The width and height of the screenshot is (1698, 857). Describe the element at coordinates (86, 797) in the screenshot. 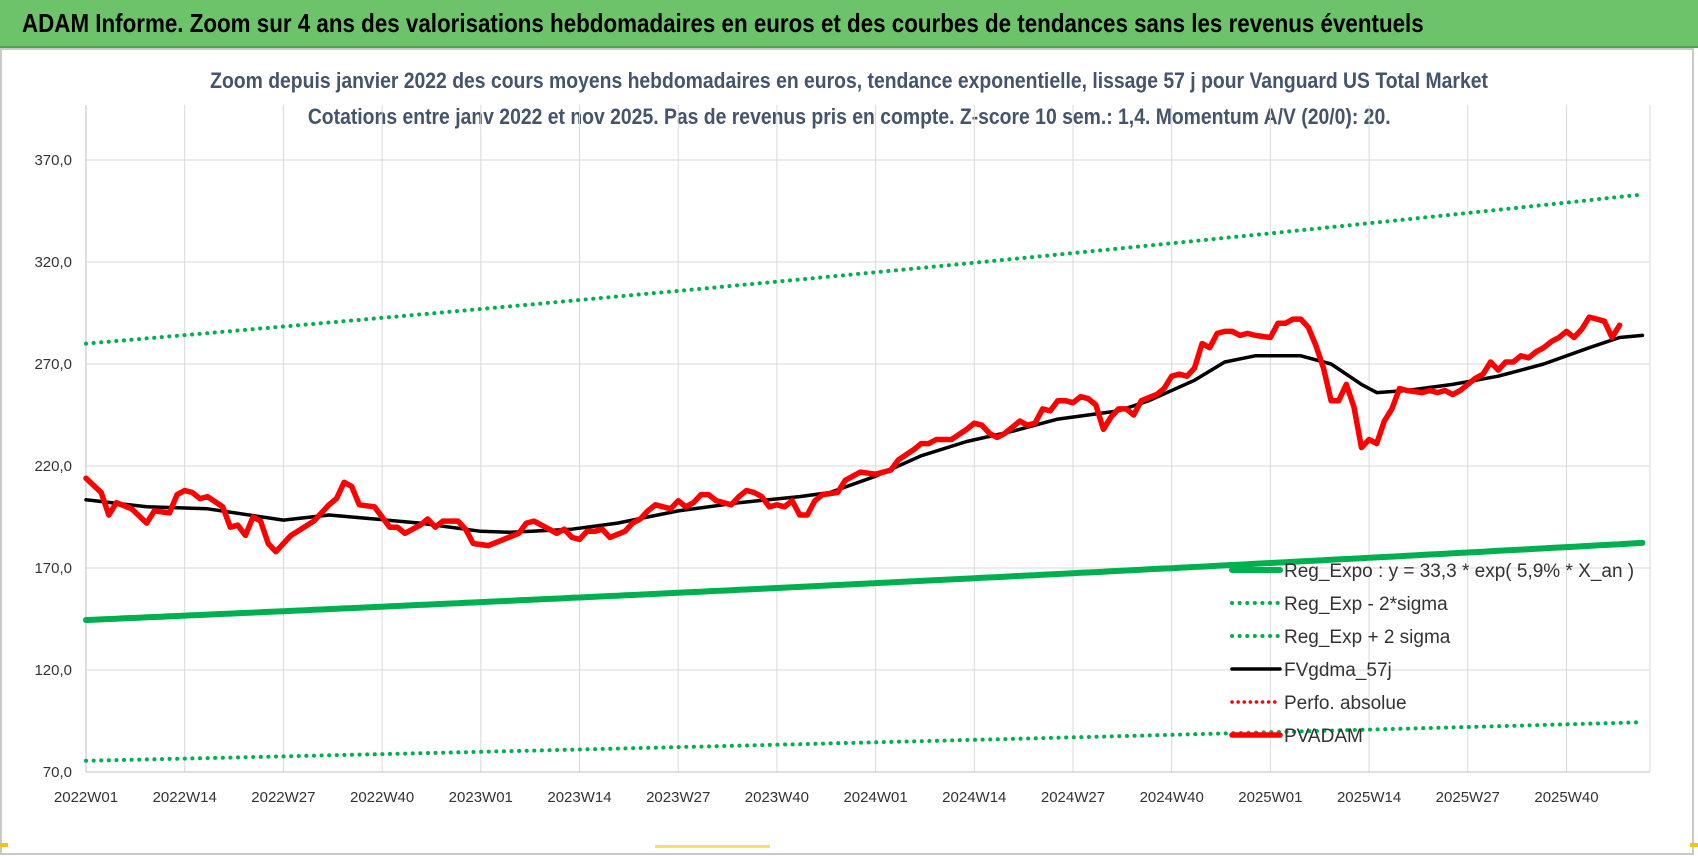

I see `x-tick-label: 2022W01` at that location.